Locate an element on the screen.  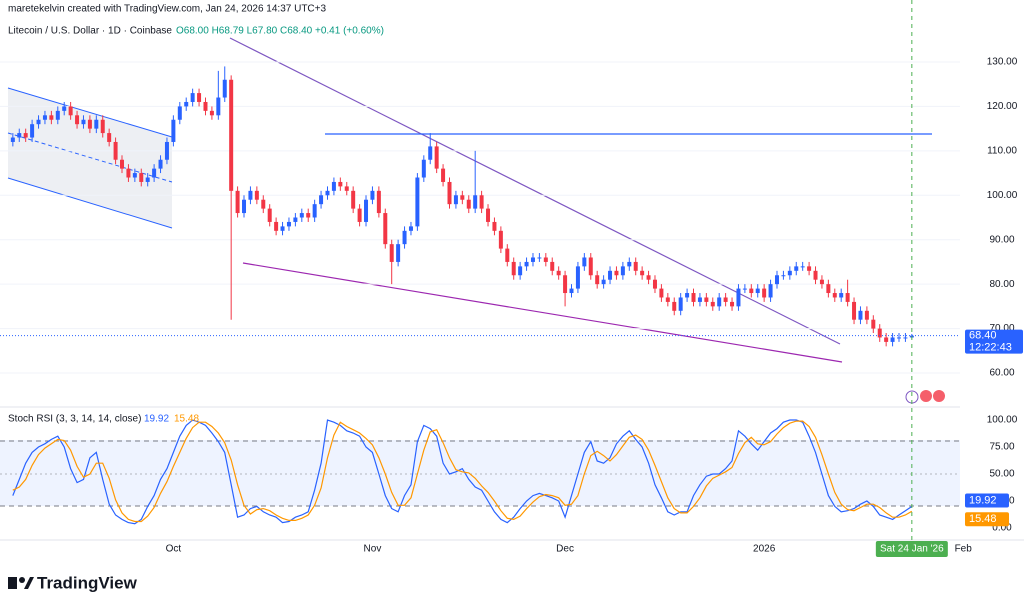
y-tick-label: 80.00 is located at coordinates (1001, 284).